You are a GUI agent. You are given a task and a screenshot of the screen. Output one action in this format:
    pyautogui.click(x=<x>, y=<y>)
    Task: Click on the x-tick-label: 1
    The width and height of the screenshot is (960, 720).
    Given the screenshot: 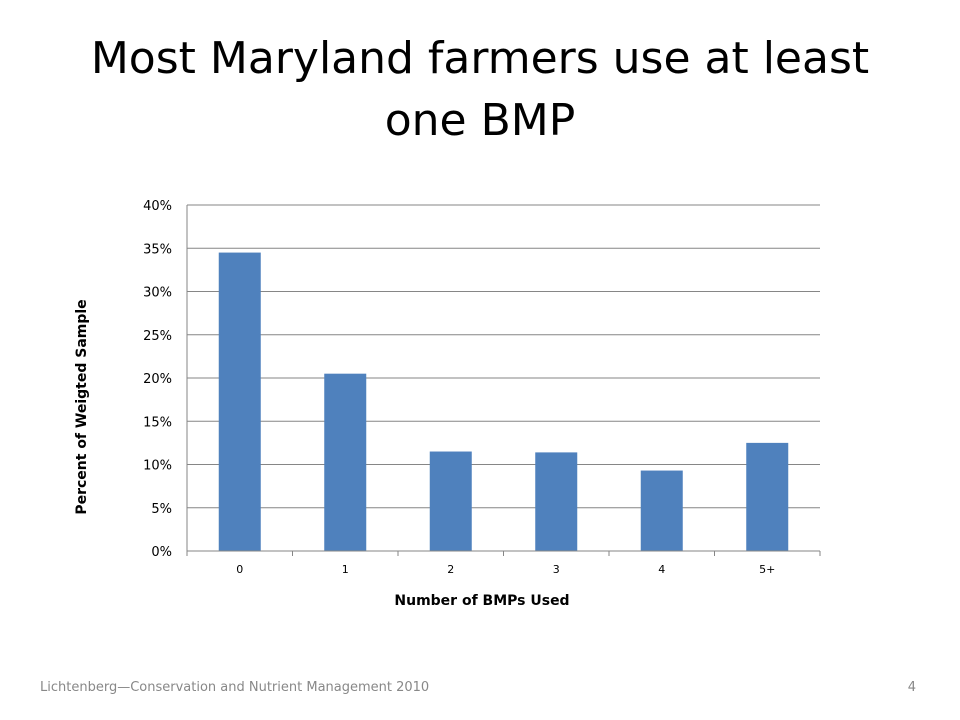 What is the action you would take?
    pyautogui.click(x=345, y=569)
    